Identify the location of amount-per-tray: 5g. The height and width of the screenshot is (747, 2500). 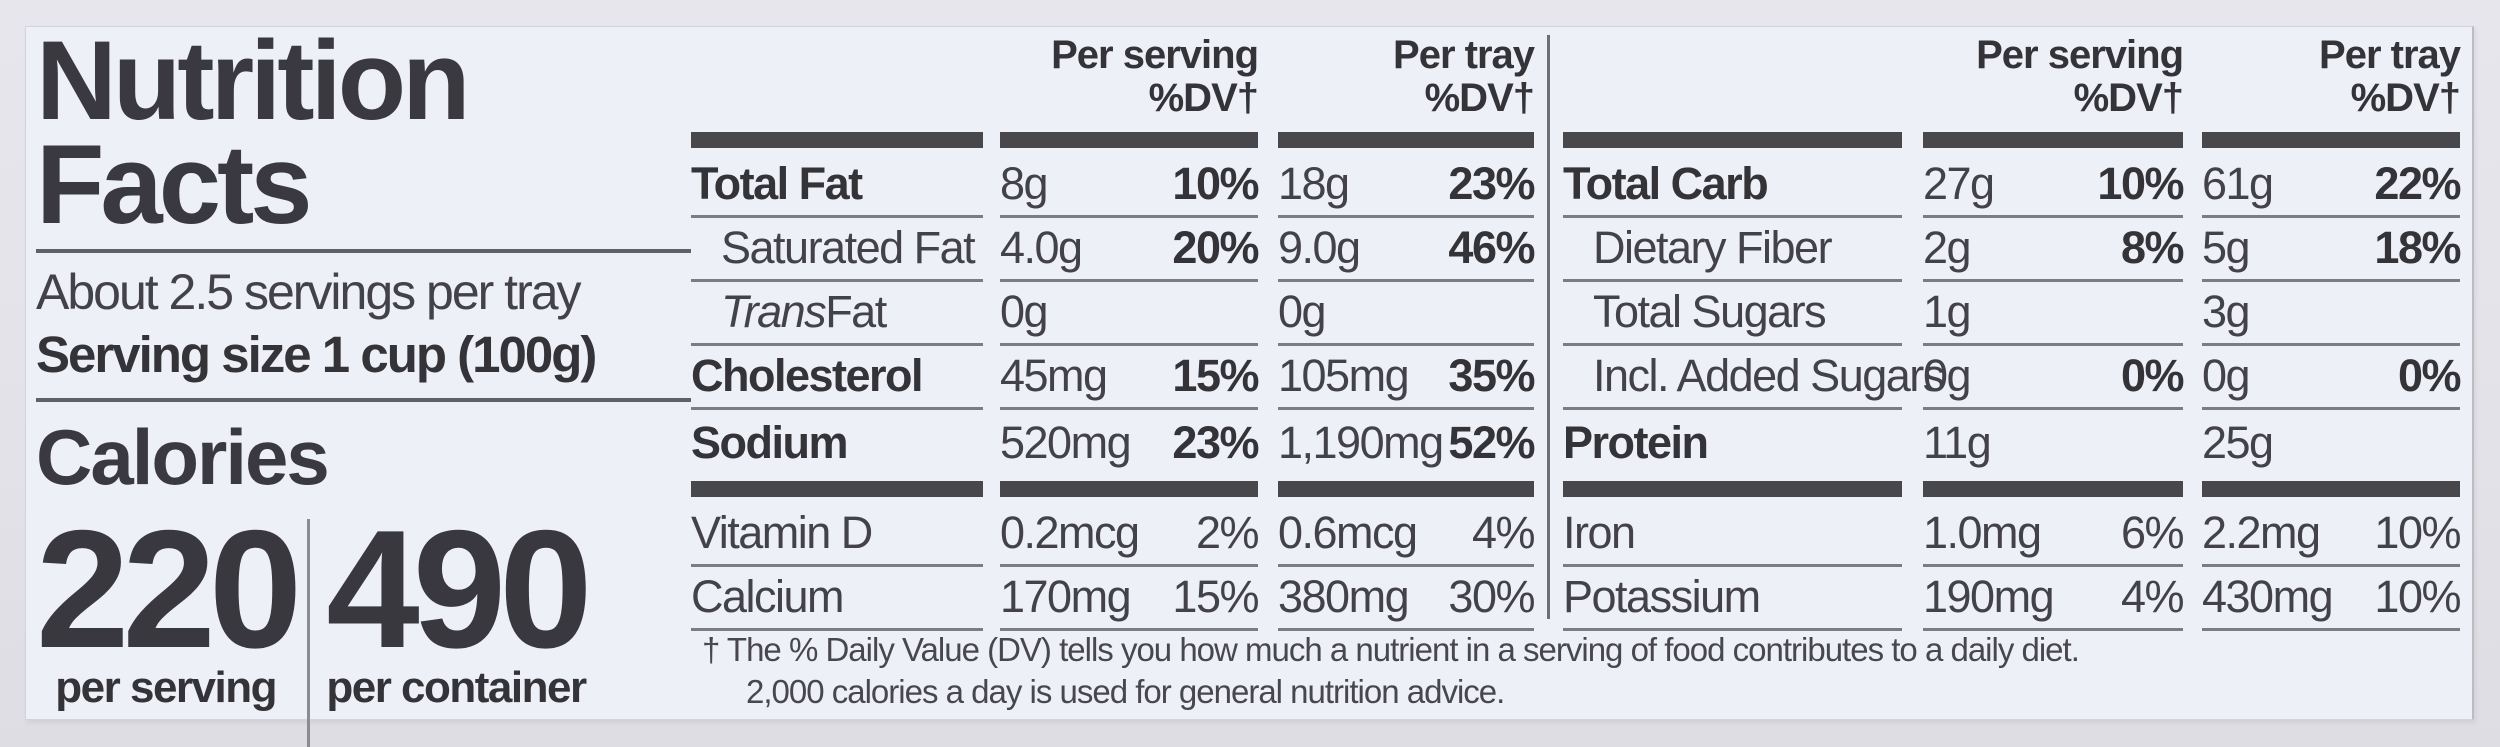
(2226, 247).